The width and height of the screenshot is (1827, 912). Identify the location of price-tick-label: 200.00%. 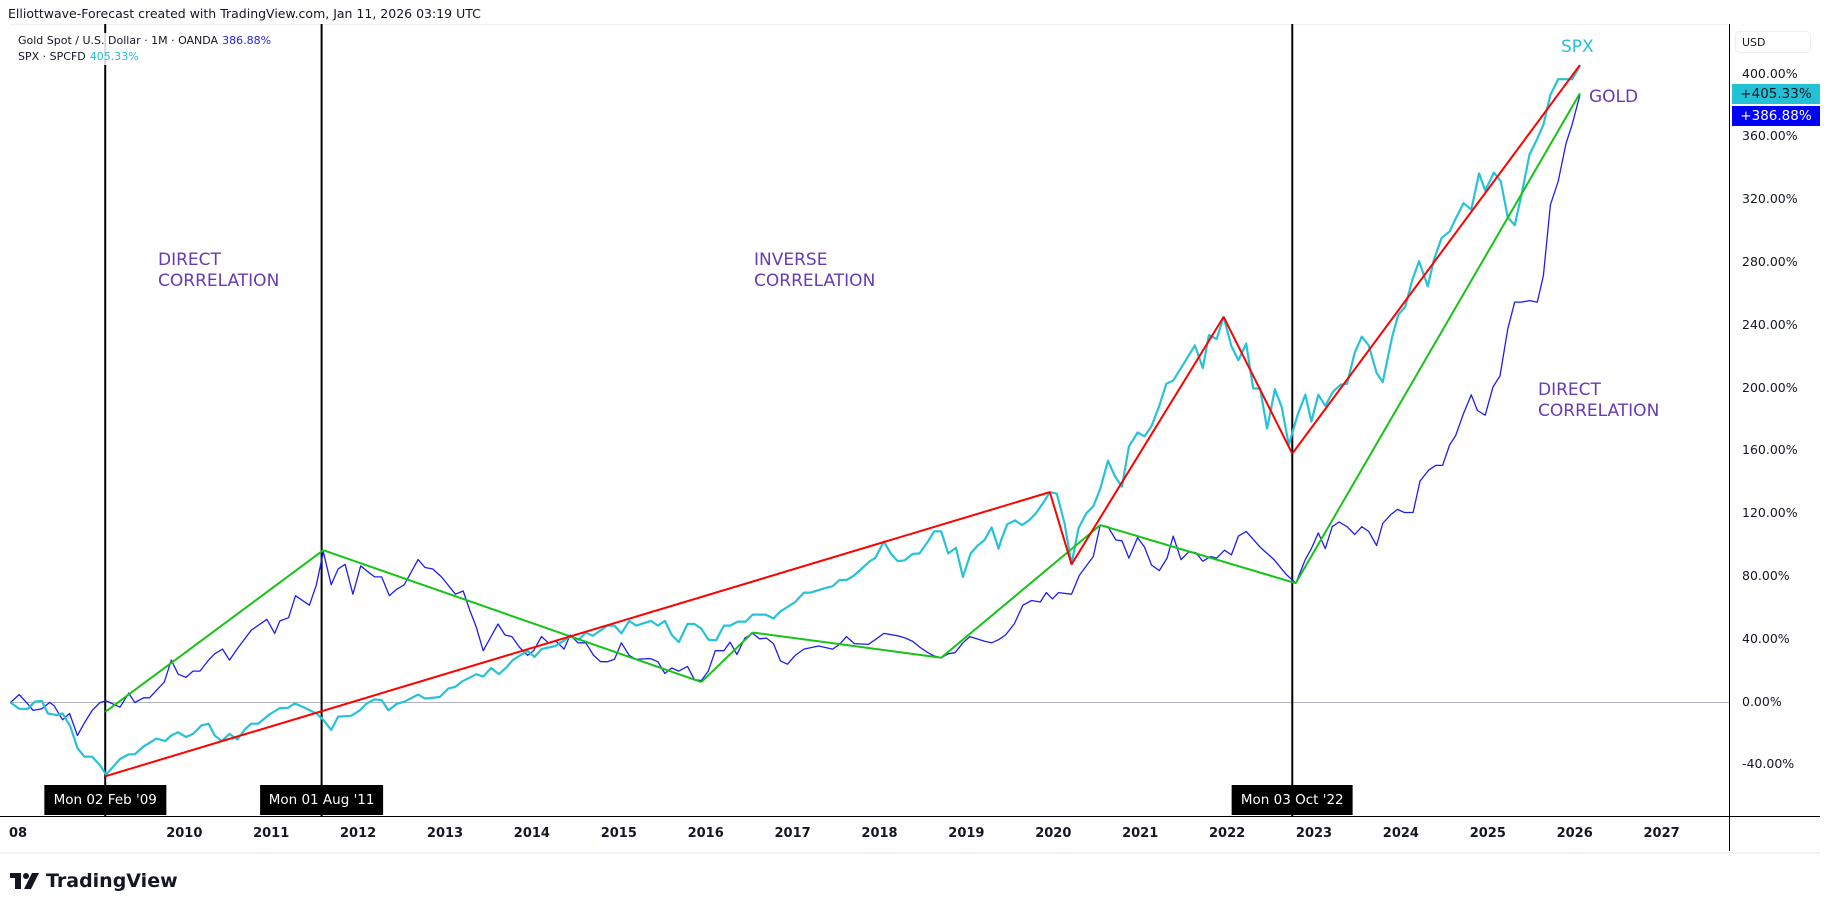
(1770, 387).